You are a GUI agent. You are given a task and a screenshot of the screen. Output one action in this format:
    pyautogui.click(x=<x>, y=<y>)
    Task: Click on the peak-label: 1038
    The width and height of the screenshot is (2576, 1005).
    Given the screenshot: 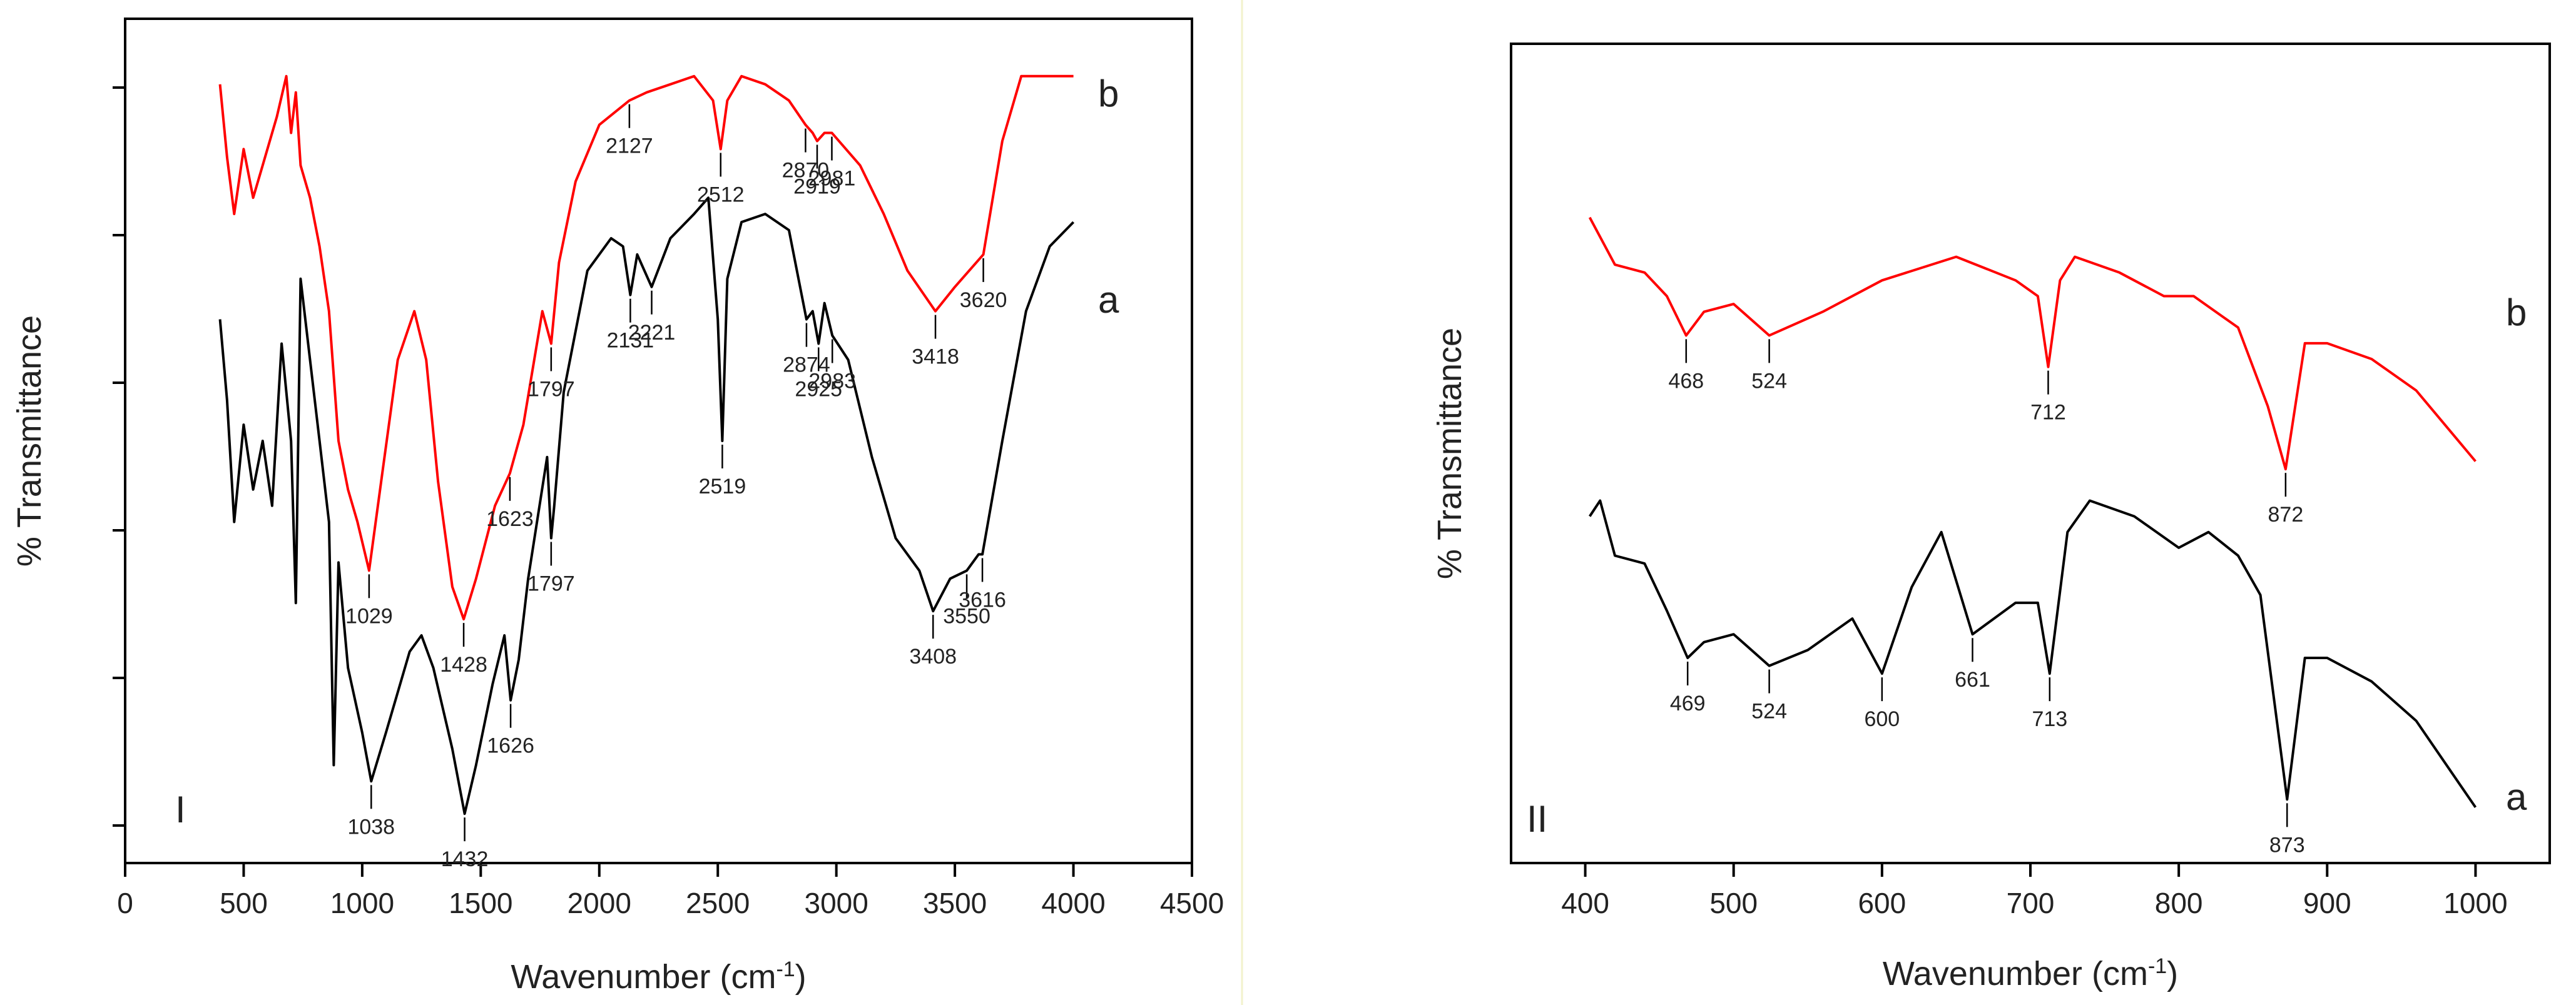 What is the action you would take?
    pyautogui.click(x=371, y=827)
    